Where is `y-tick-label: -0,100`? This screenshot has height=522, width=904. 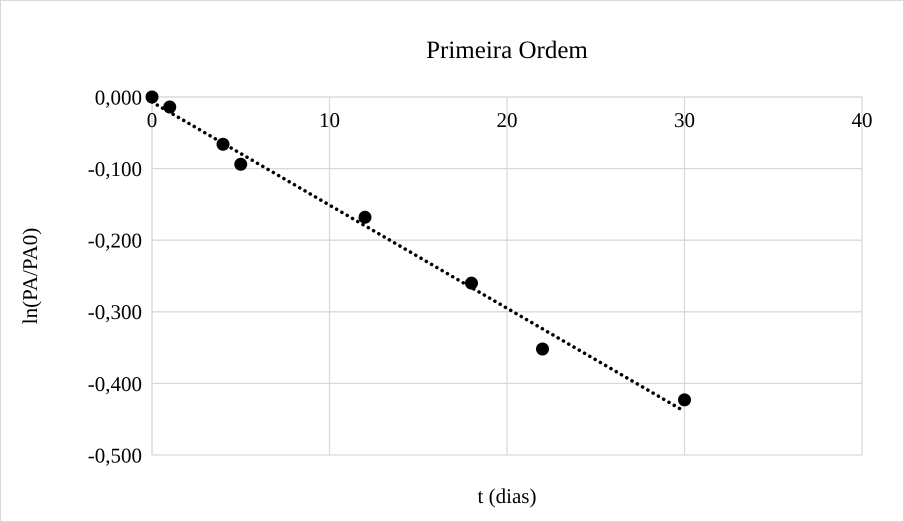 y-tick-label: -0,100 is located at coordinates (115, 168).